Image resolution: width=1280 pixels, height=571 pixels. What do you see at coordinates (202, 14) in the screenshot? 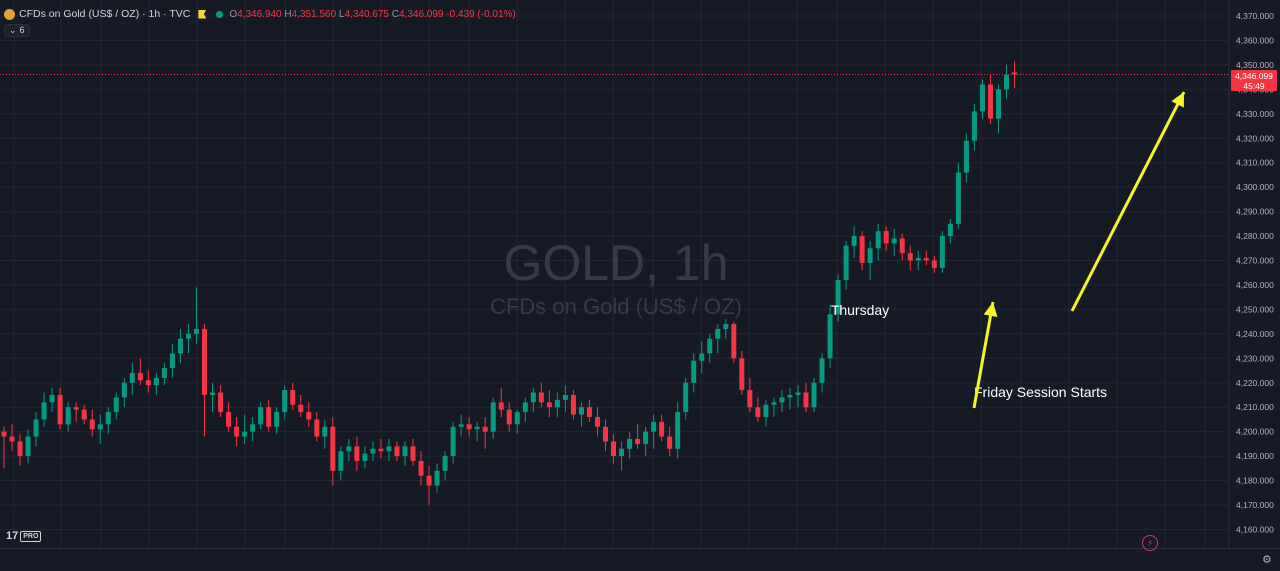
I see `flag-icon` at bounding box center [202, 14].